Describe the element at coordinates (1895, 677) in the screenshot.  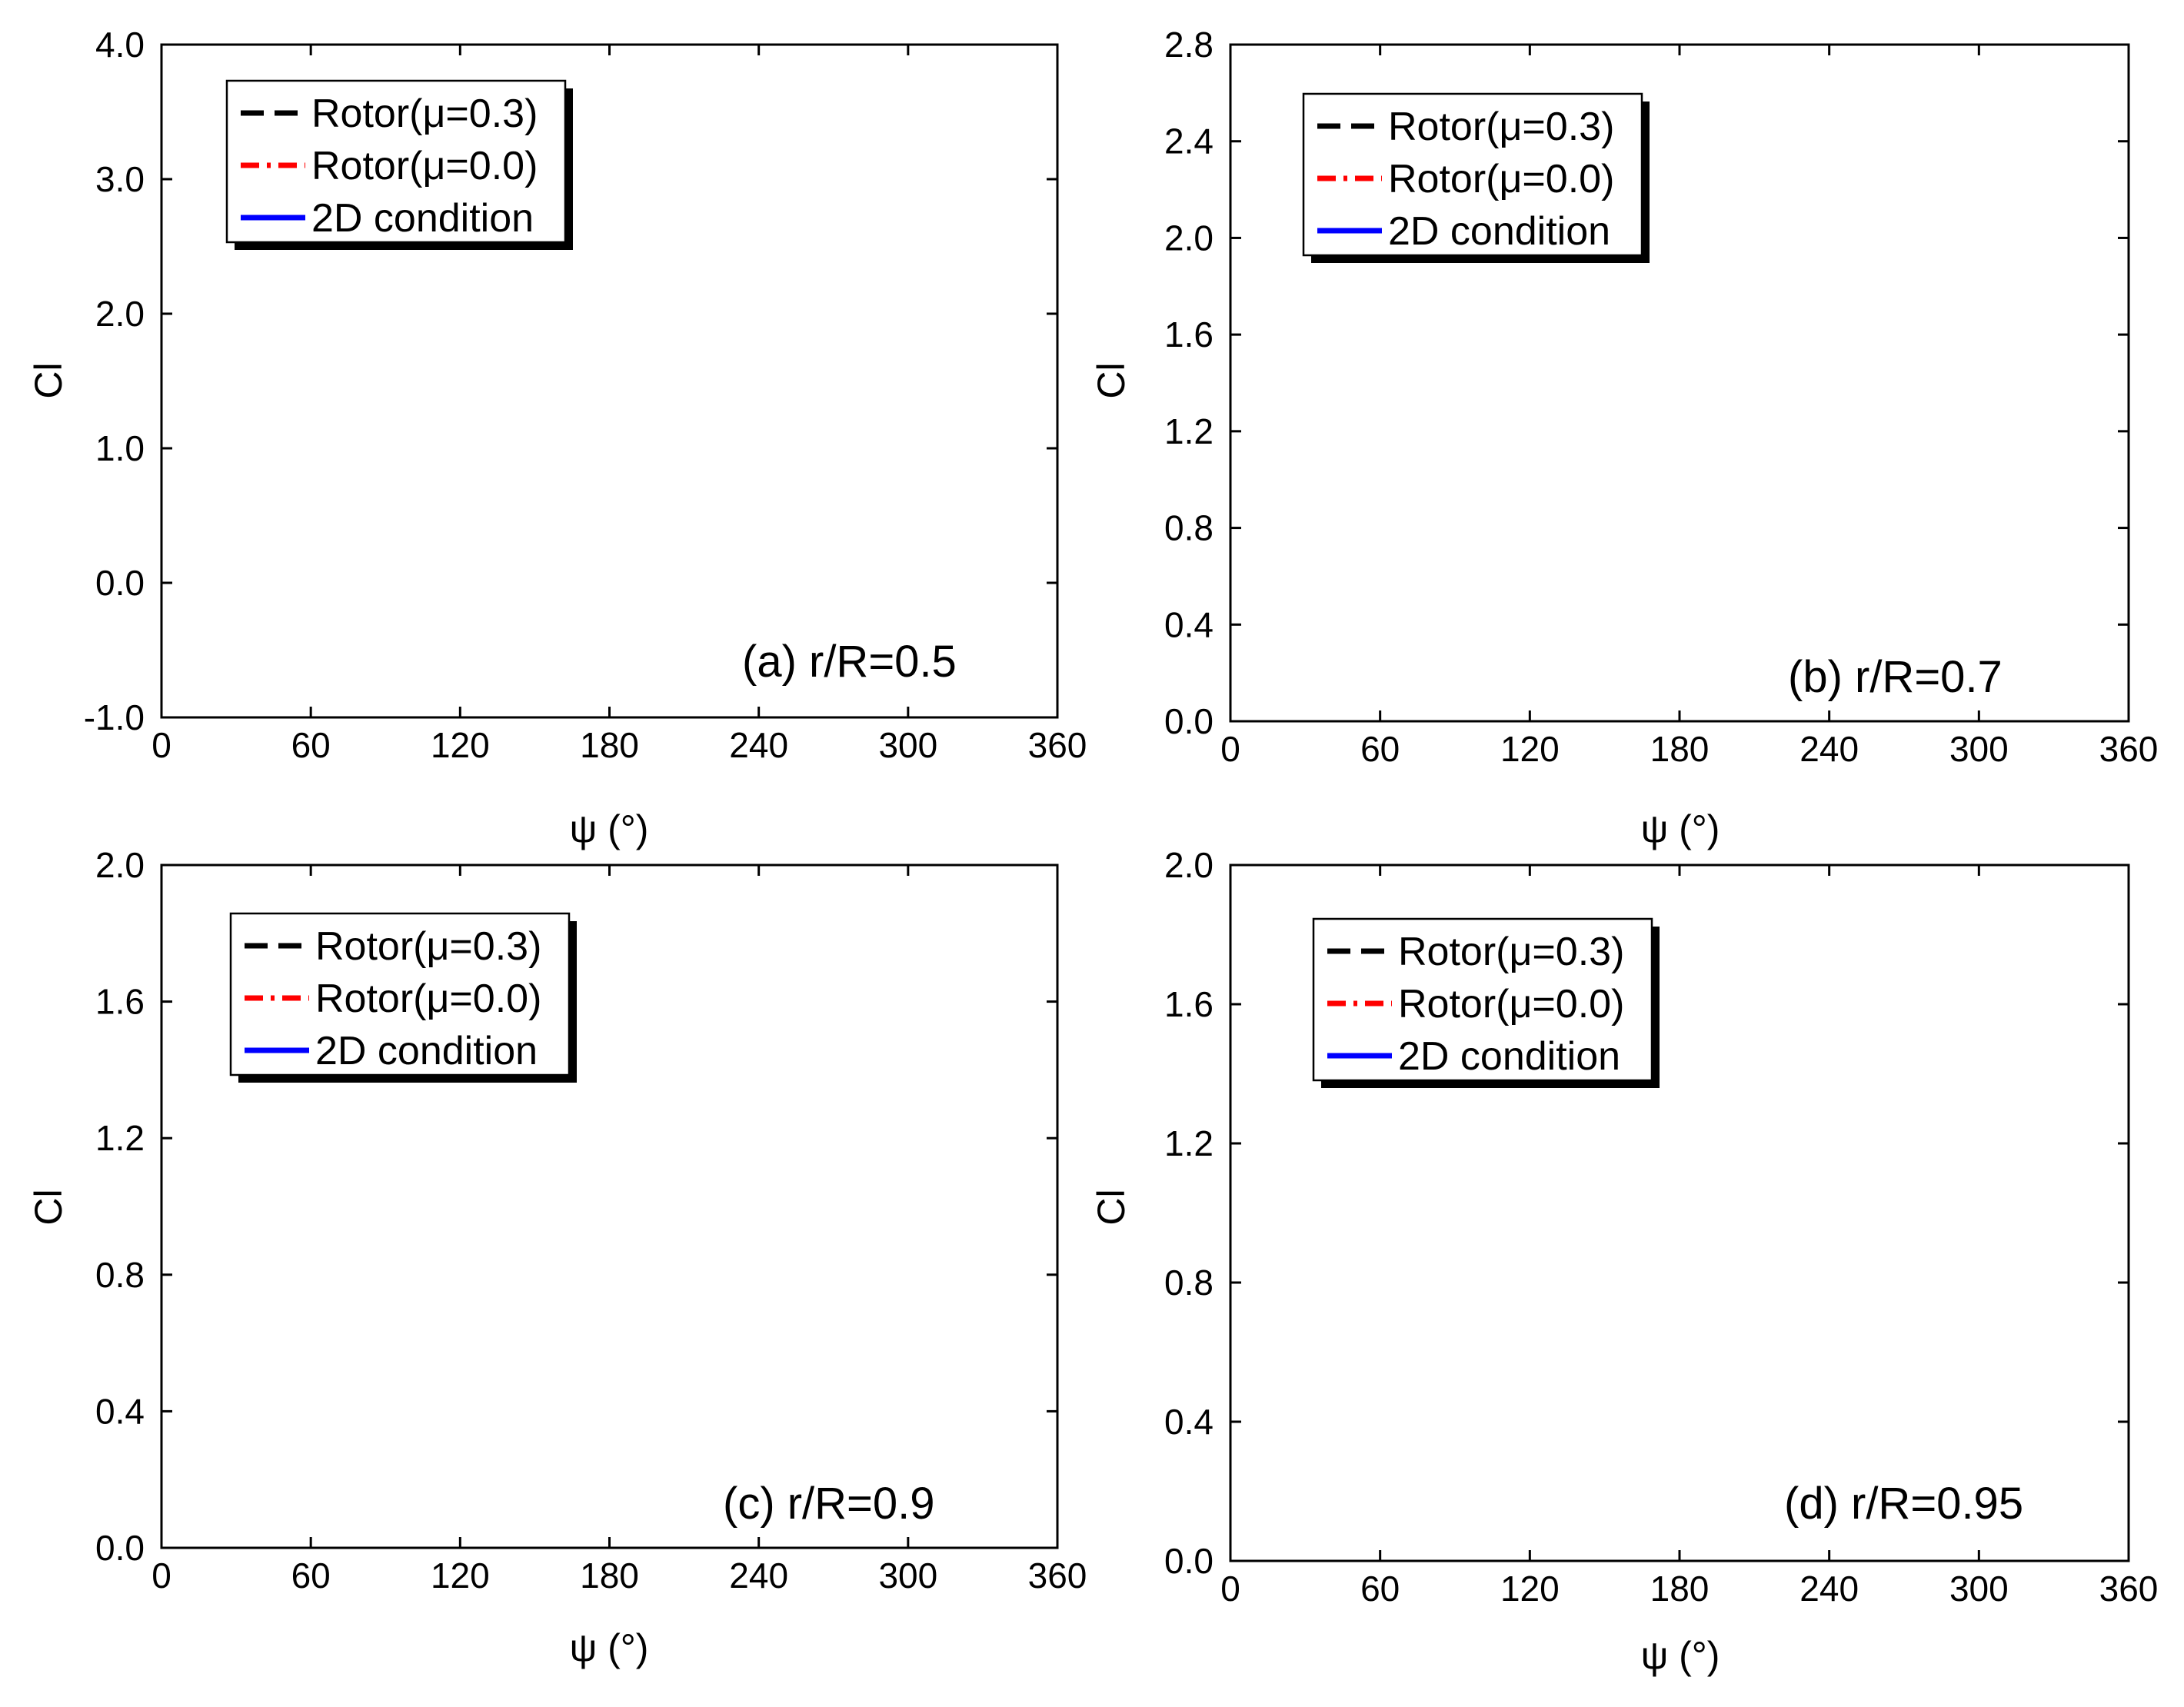
I see `panel-label: (b) r/R=0.7` at that location.